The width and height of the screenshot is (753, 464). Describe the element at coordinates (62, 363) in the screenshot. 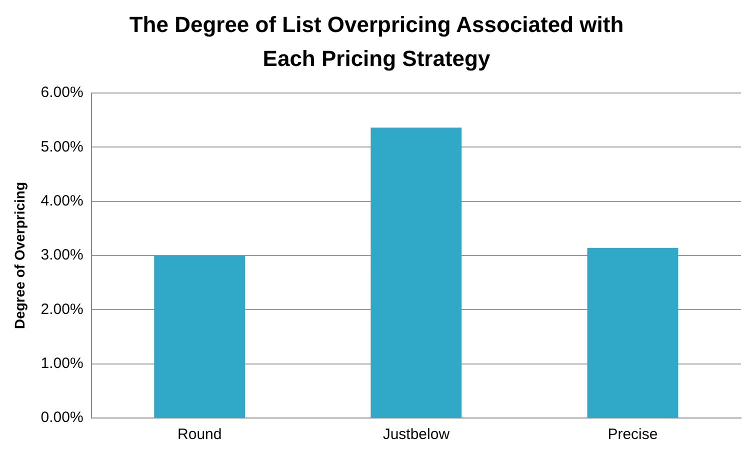

I see `y-tick-label: 1.00%` at that location.